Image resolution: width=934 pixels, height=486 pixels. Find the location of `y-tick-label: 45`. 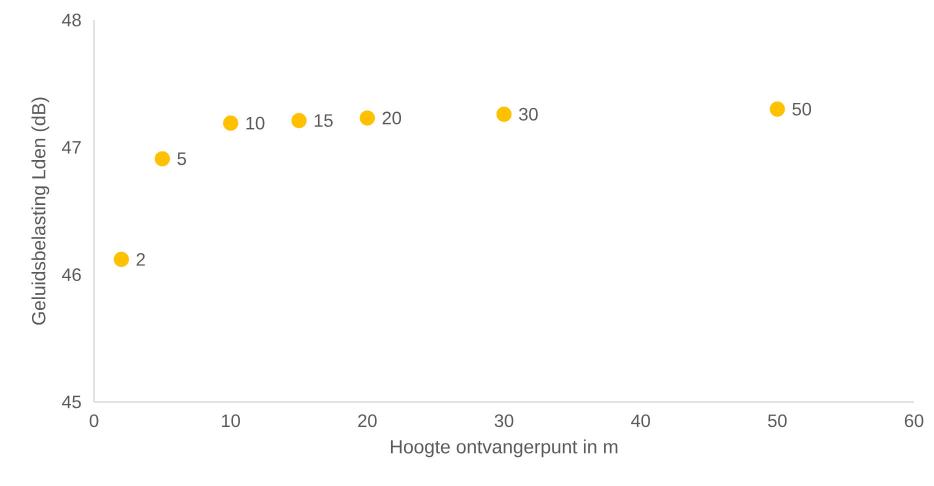

y-tick-label: 45 is located at coordinates (71, 402).